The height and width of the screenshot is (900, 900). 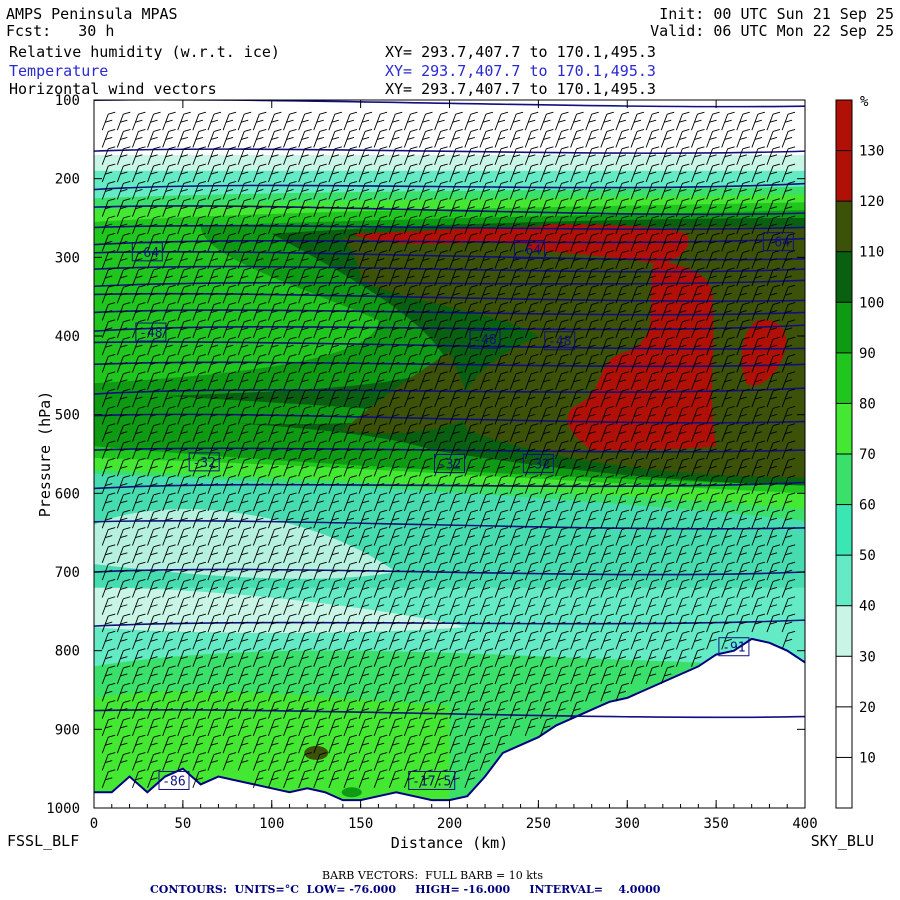 I want to click on contour-label-text: -48, so click(x=150, y=333).